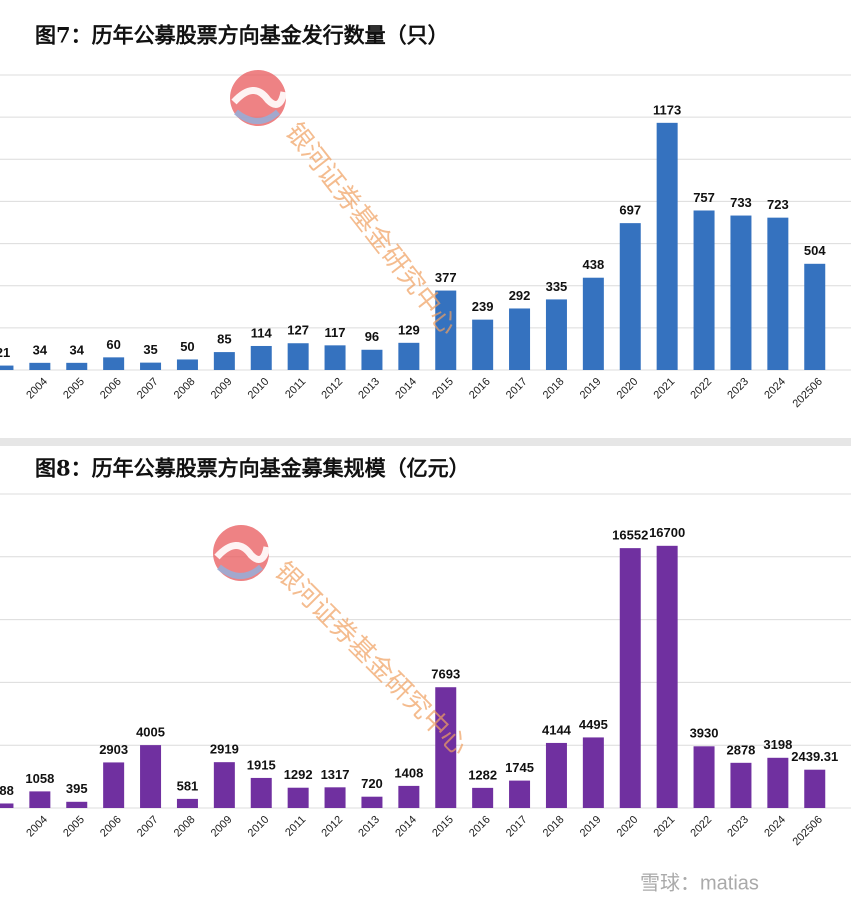 The height and width of the screenshot is (908, 851). Describe the element at coordinates (704, 197) in the screenshot. I see `value-label: 757` at that location.